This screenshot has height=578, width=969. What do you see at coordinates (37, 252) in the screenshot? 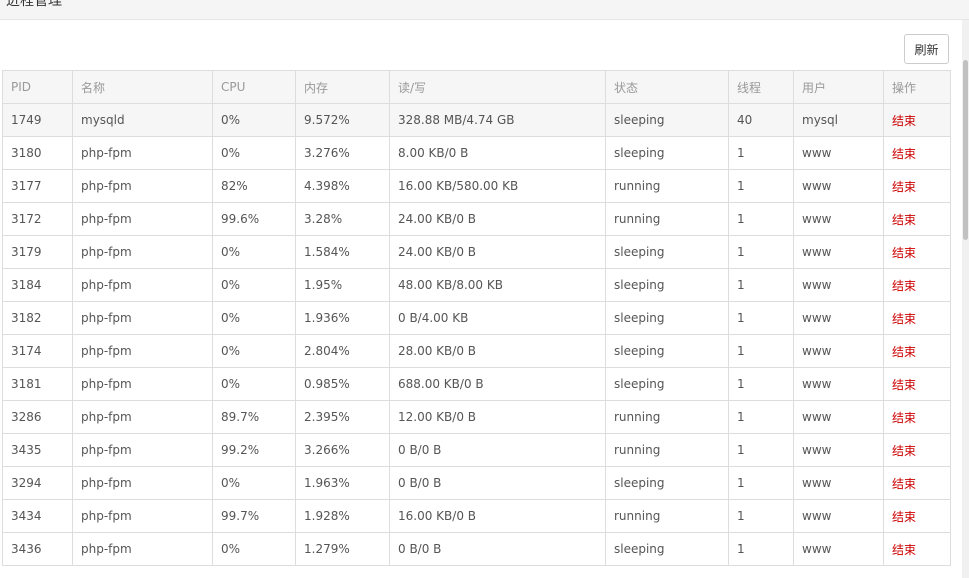
I see `cell-pid: 3179` at bounding box center [37, 252].